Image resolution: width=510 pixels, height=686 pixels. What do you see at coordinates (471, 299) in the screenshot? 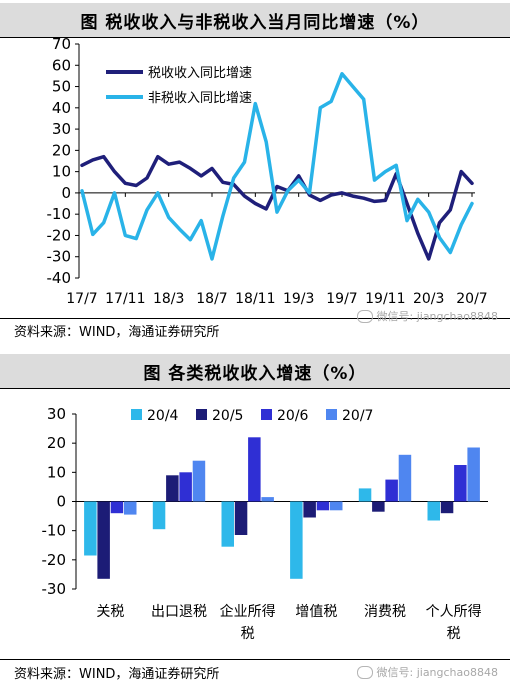
I see `x-tick-label: 20/7` at bounding box center [471, 299].